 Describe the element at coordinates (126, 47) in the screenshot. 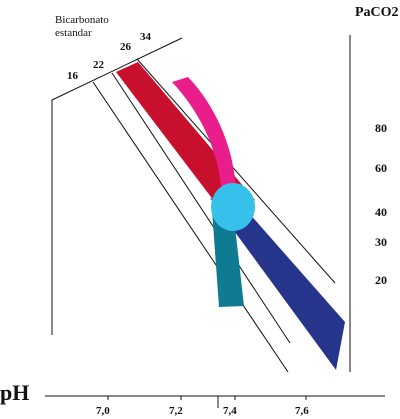

I see `bicarbonate-tick-26: 26` at that location.